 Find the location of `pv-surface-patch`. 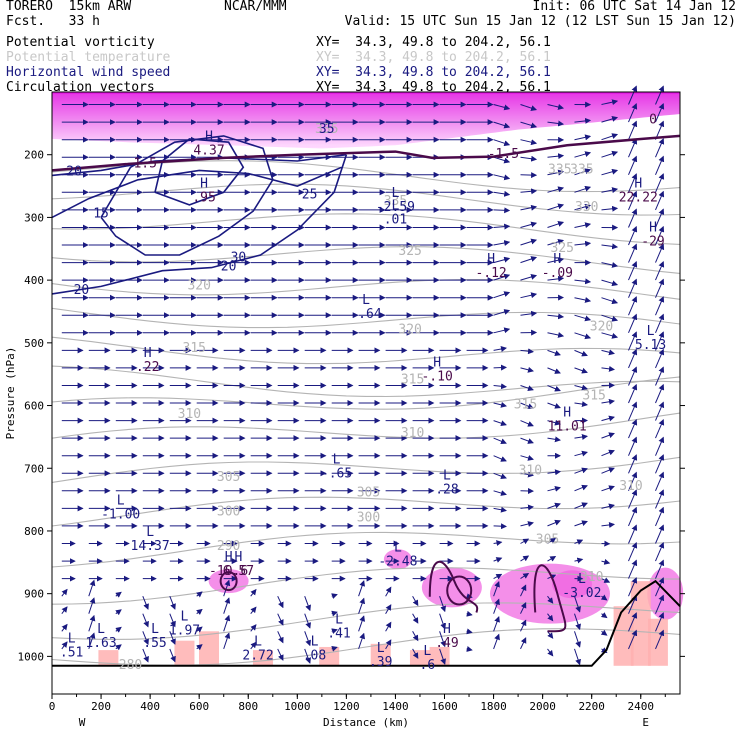

pv-surface-patch is located at coordinates (380, 654).